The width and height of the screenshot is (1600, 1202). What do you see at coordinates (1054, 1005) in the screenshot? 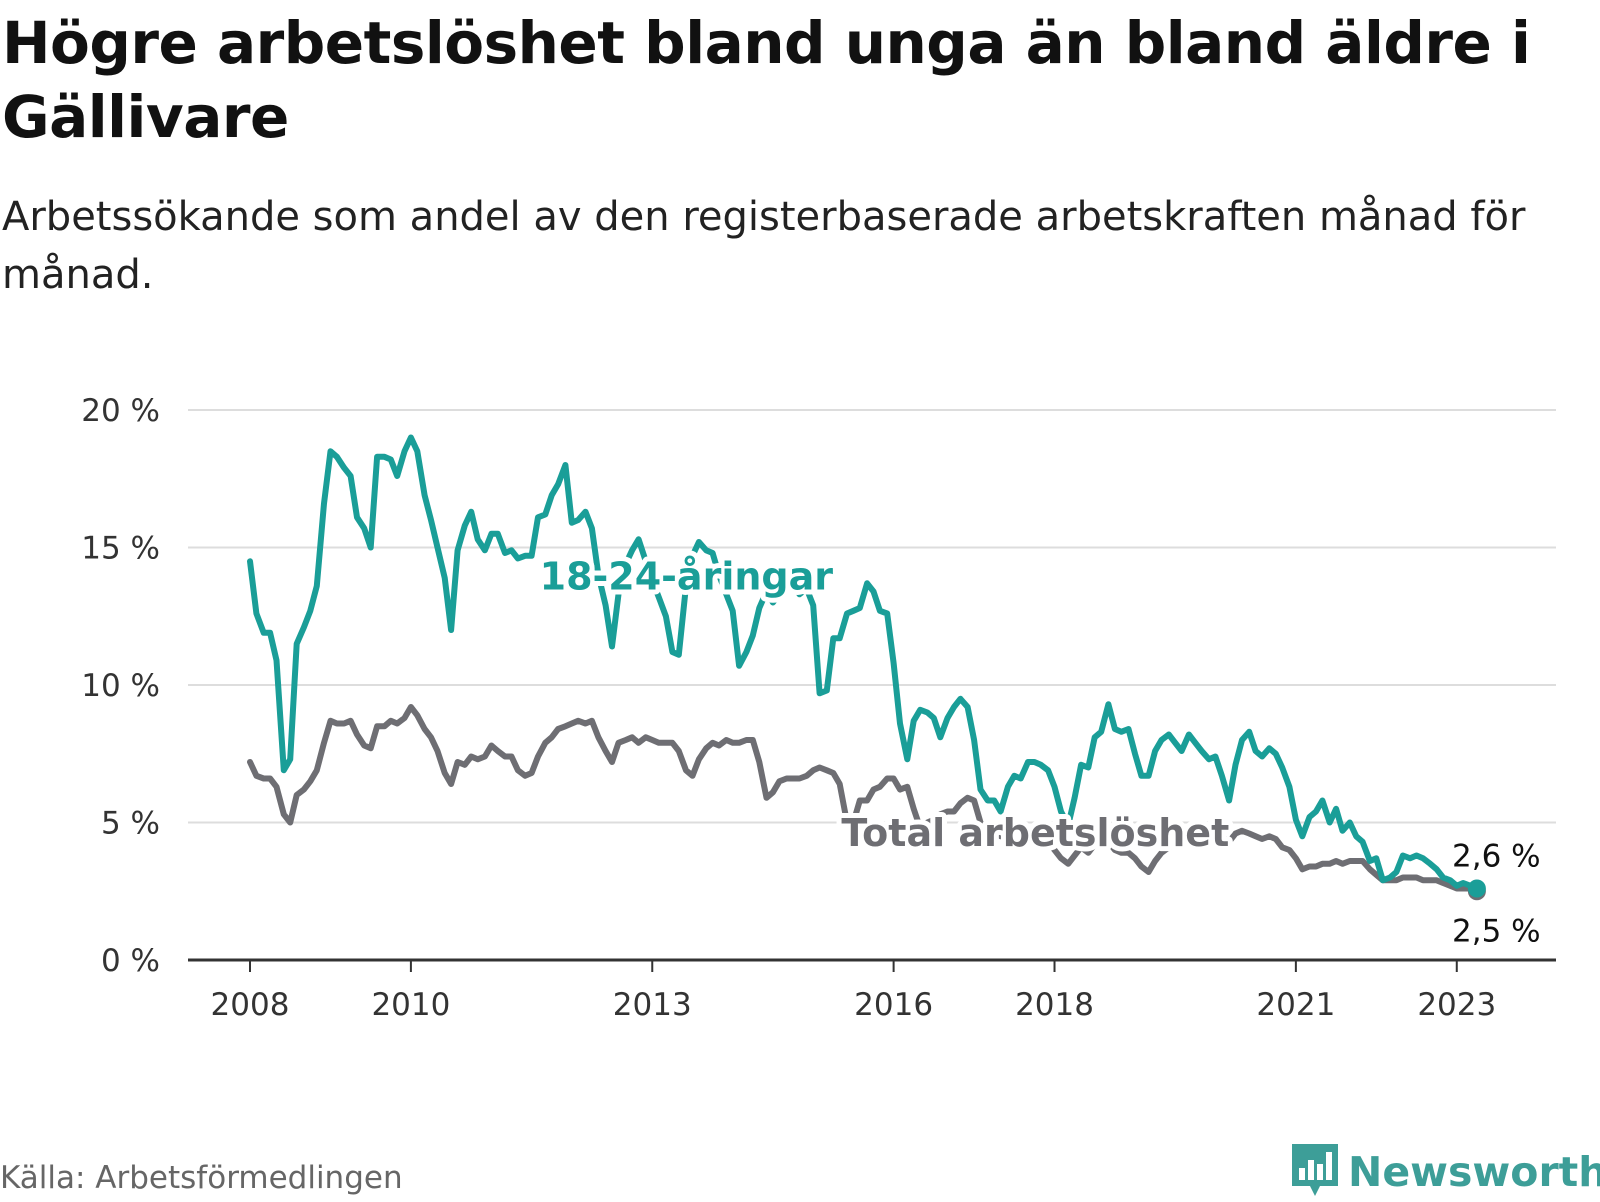
I see `x-tick-label: 2018` at bounding box center [1054, 1005].